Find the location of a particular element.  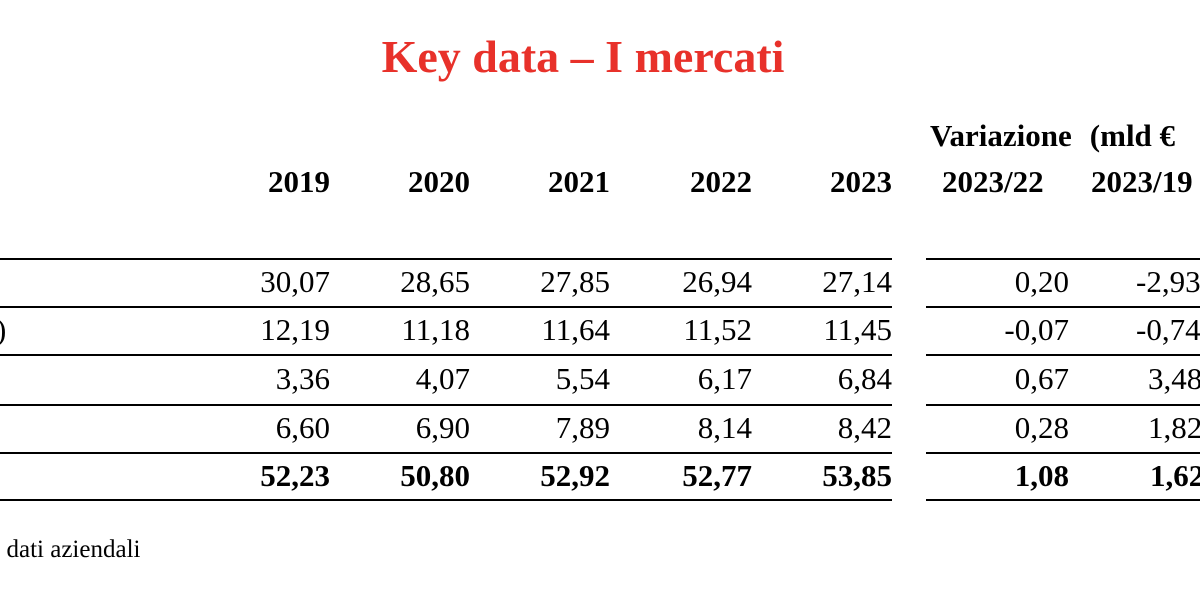

table-cell: 6,84 is located at coordinates (864, 378).